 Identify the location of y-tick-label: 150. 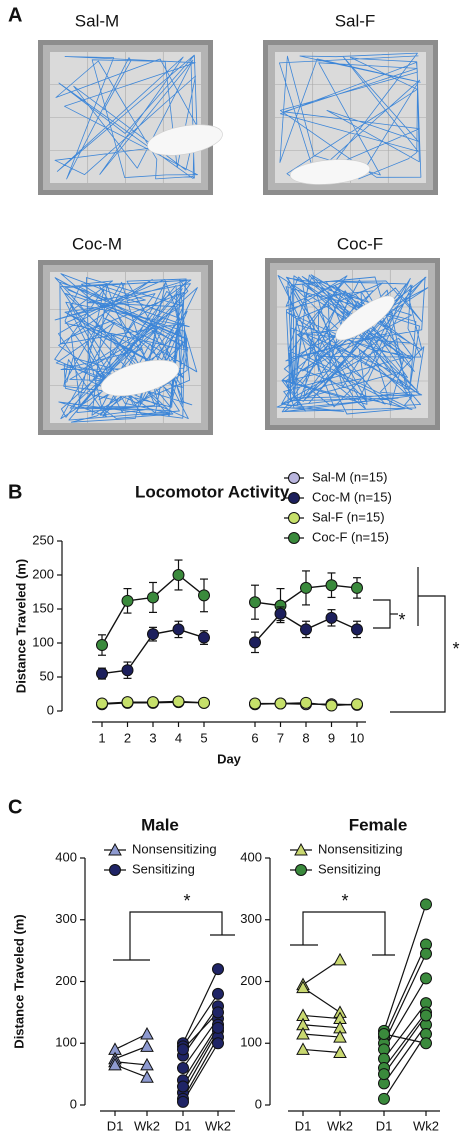
(43, 607).